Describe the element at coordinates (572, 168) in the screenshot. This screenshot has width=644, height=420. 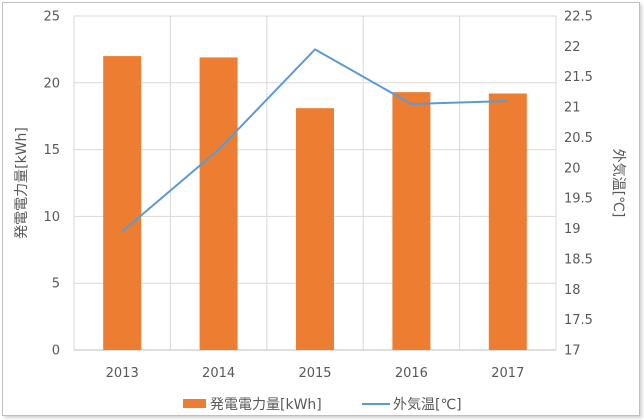
I see `right-tick-label: 20` at that location.